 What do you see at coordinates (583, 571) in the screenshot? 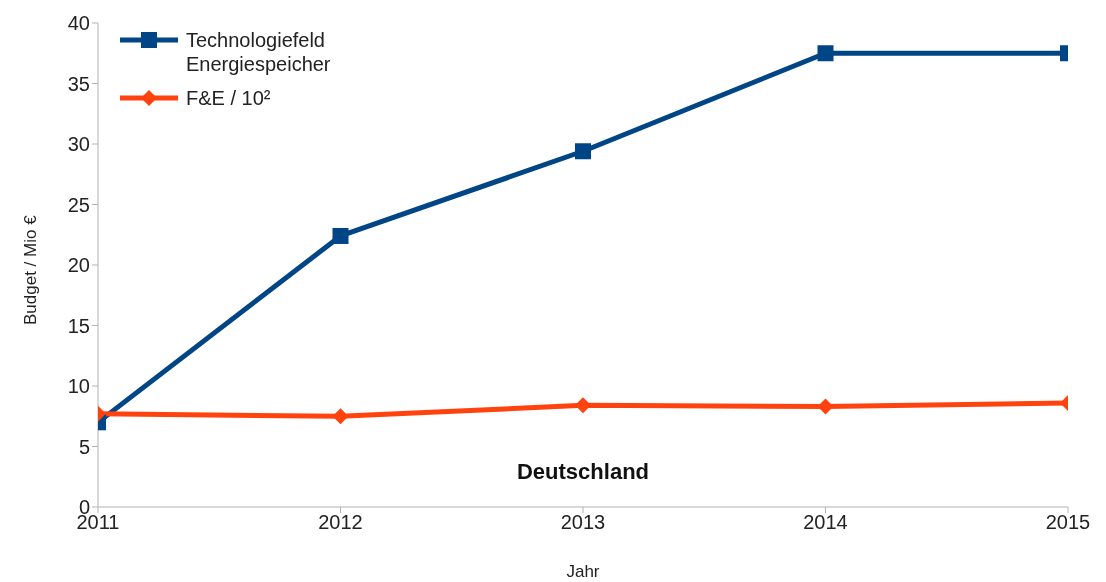
I see `x-axis-title: Jahr` at bounding box center [583, 571].